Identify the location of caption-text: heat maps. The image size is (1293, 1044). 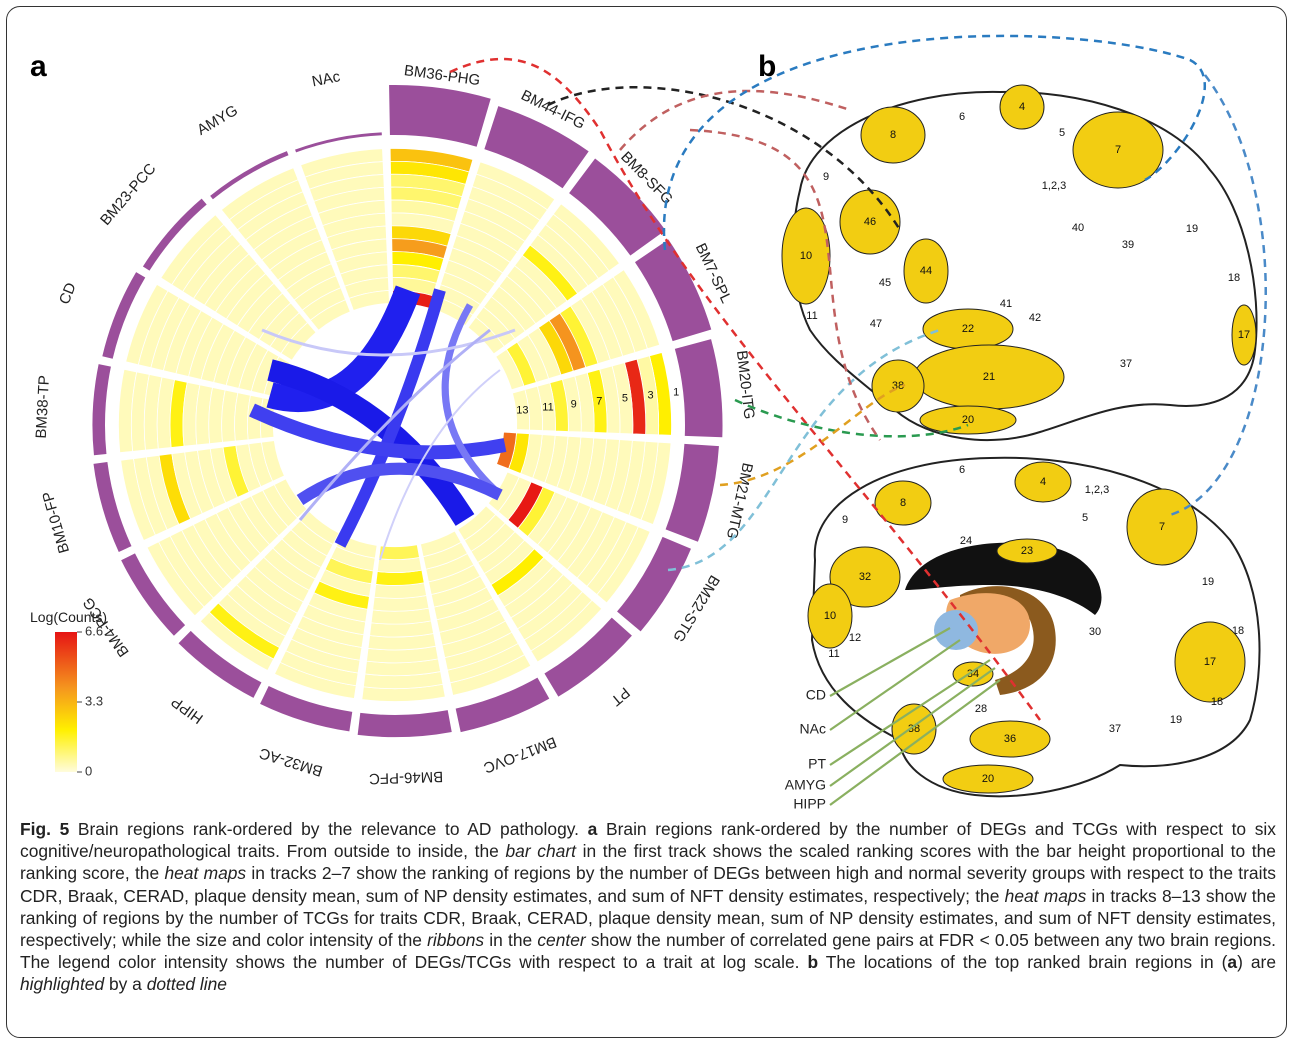
(1045, 895).